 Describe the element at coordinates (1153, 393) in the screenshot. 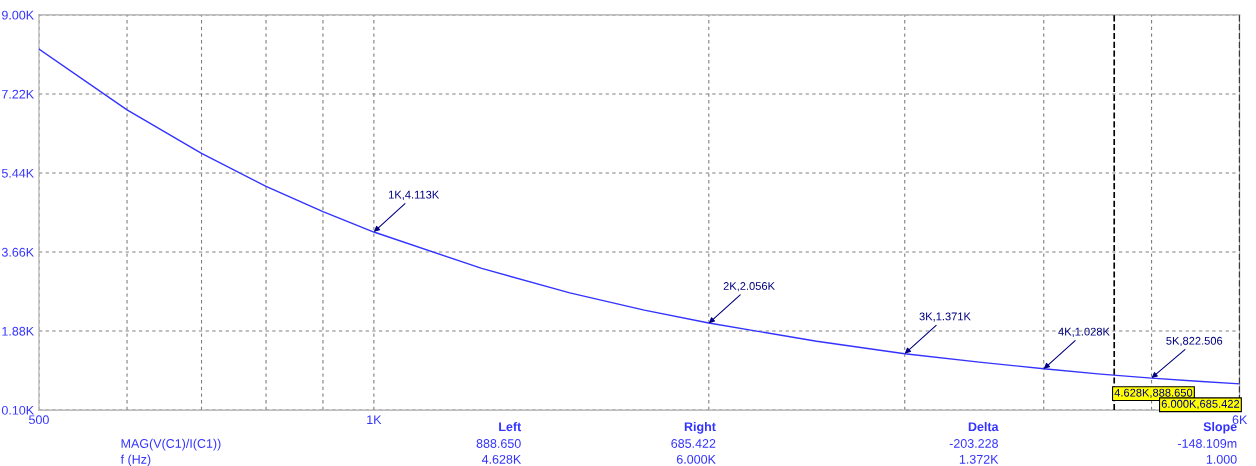

I see `ref-line-label: 4.628K,888.650` at that location.